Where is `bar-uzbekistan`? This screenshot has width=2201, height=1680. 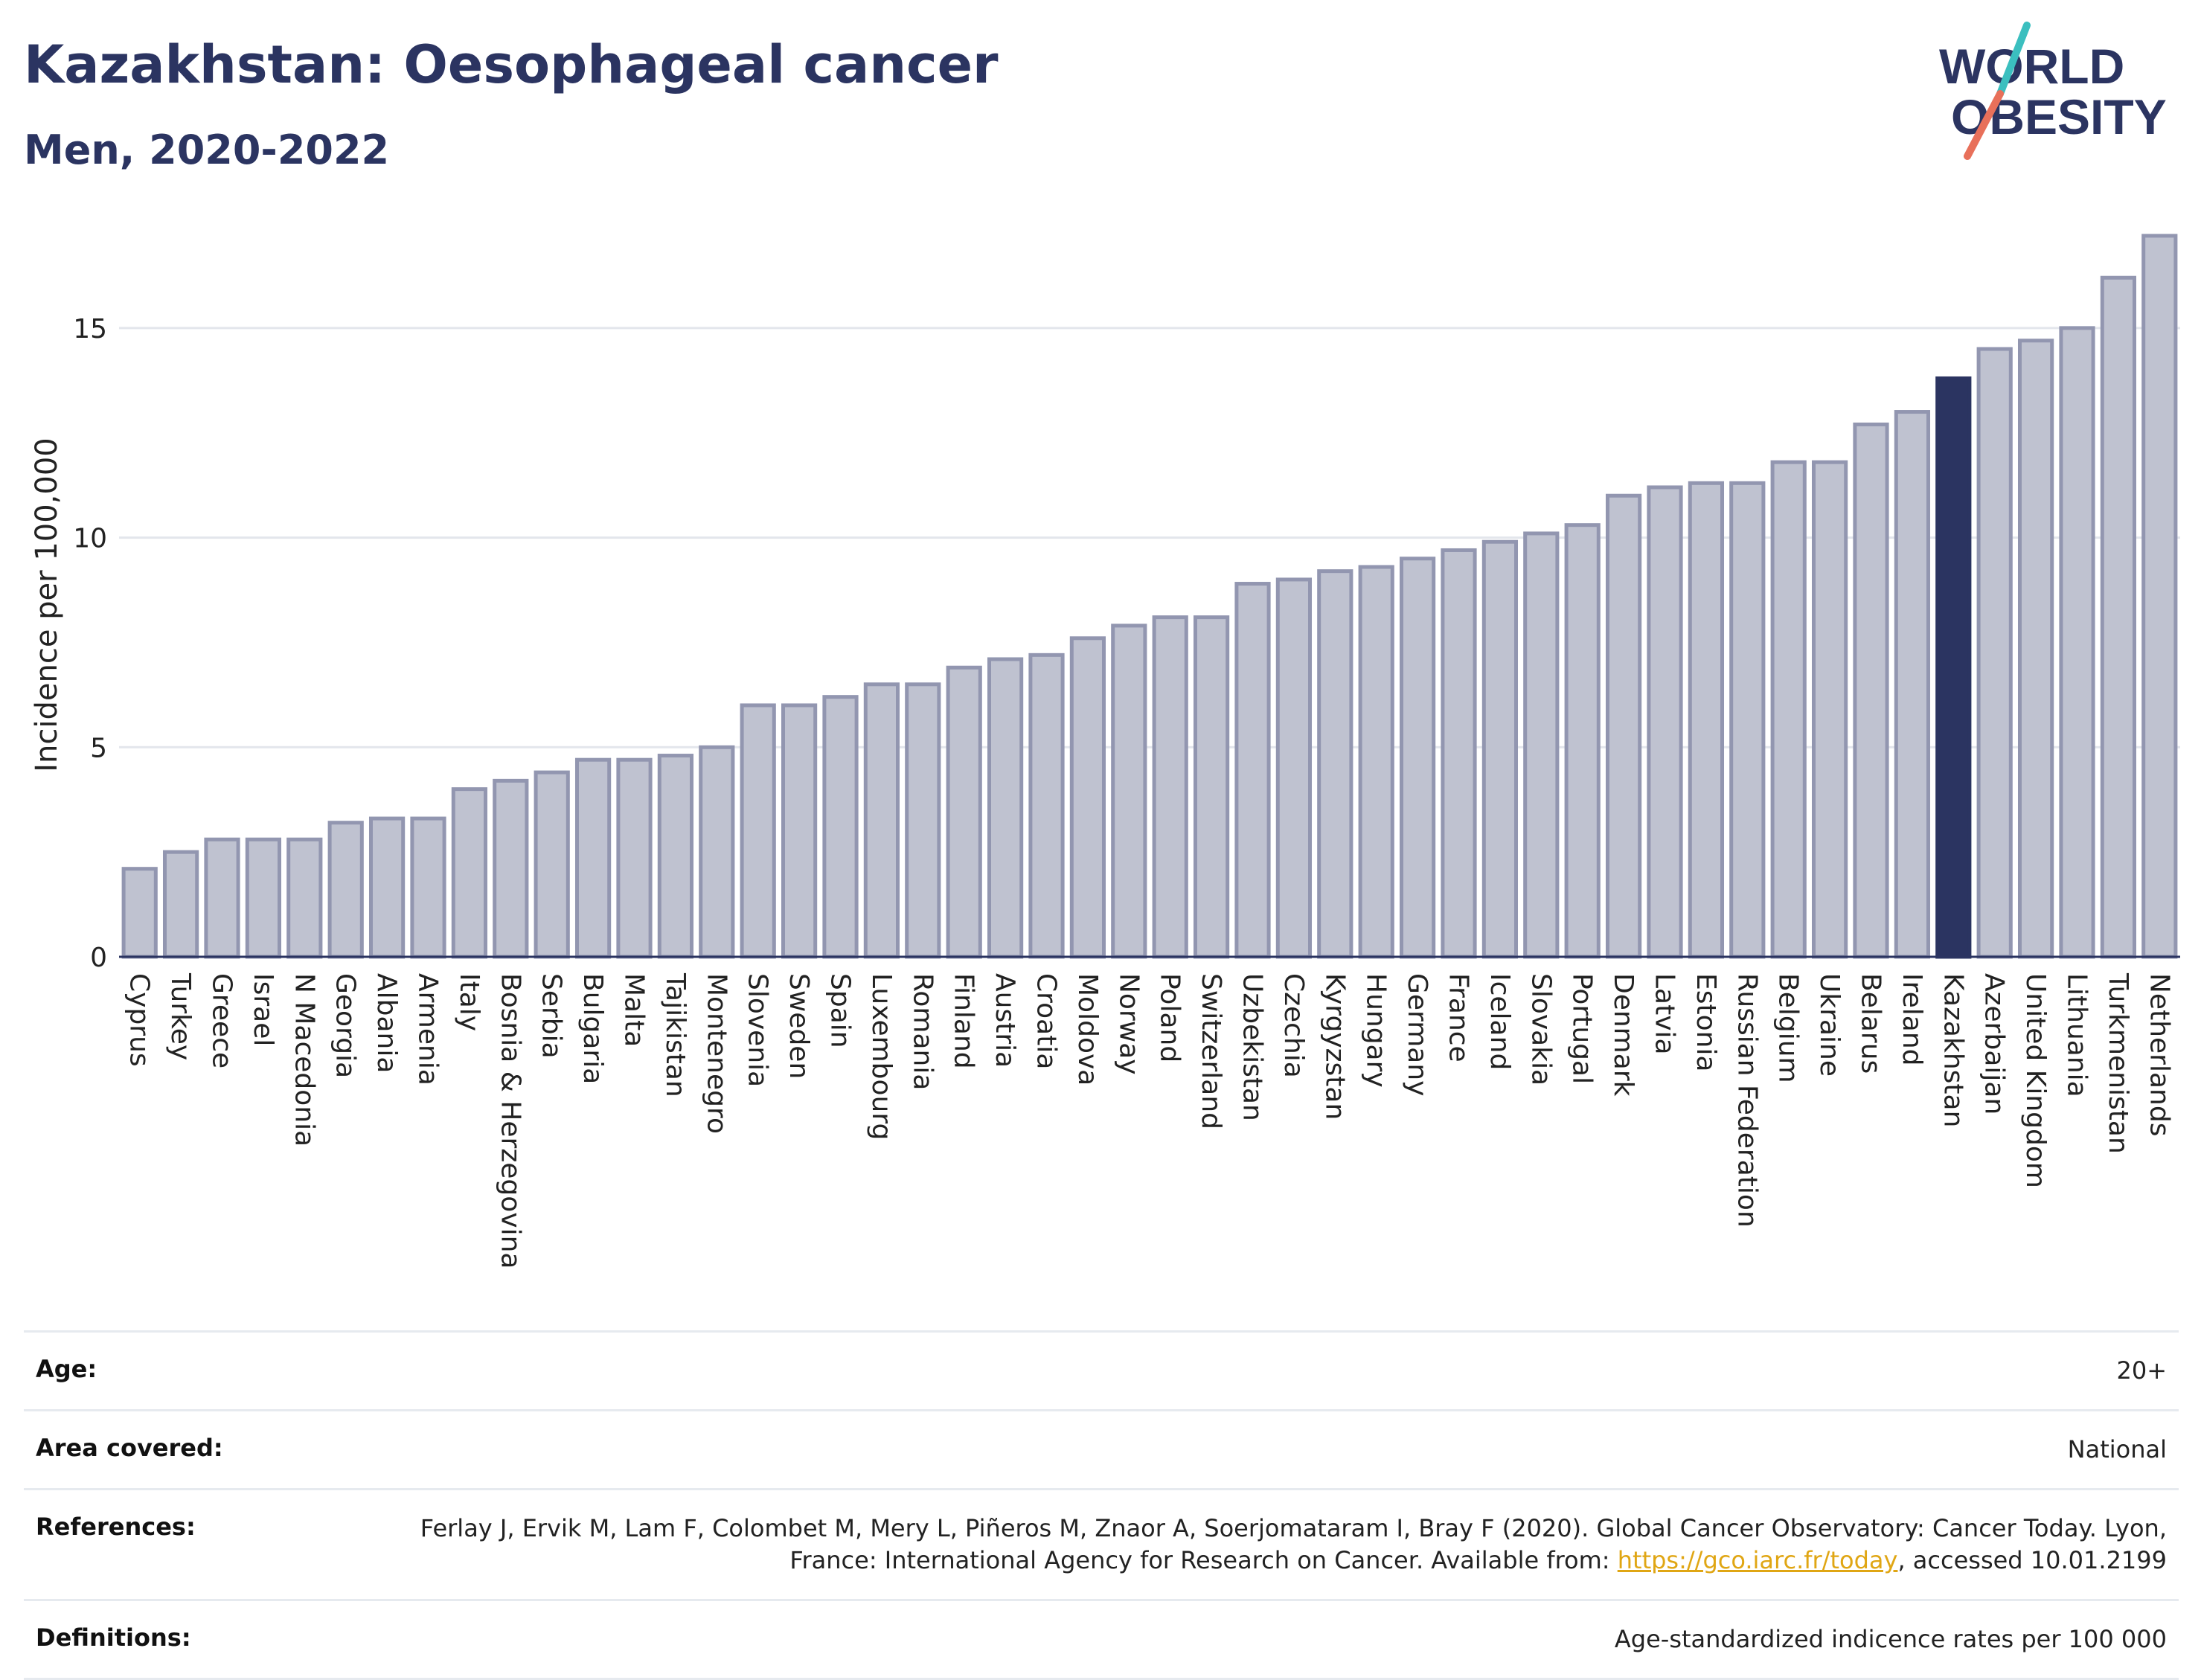 bar-uzbekistan is located at coordinates (1252, 770).